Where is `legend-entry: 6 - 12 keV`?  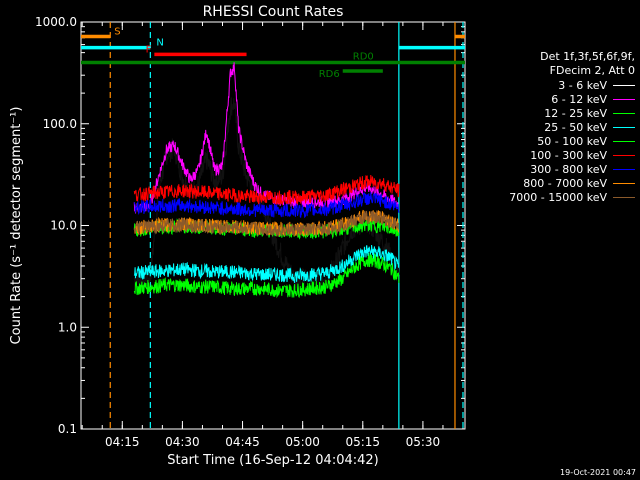
legend-entry: 6 - 12 keV is located at coordinates (557, 99).